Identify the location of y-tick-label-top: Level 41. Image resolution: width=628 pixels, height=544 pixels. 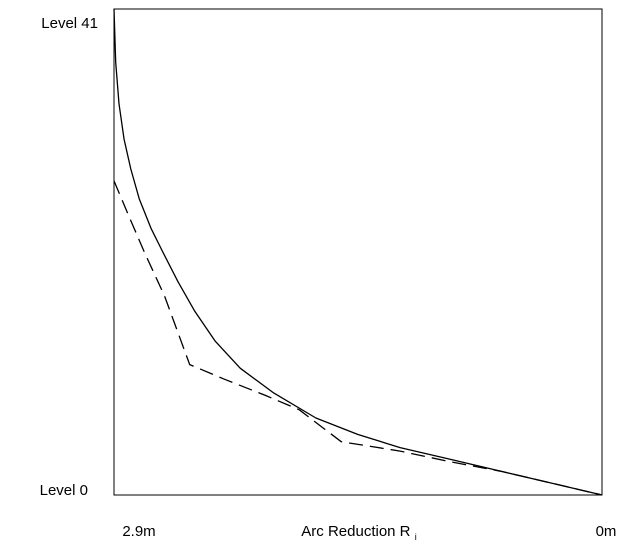
(69, 23).